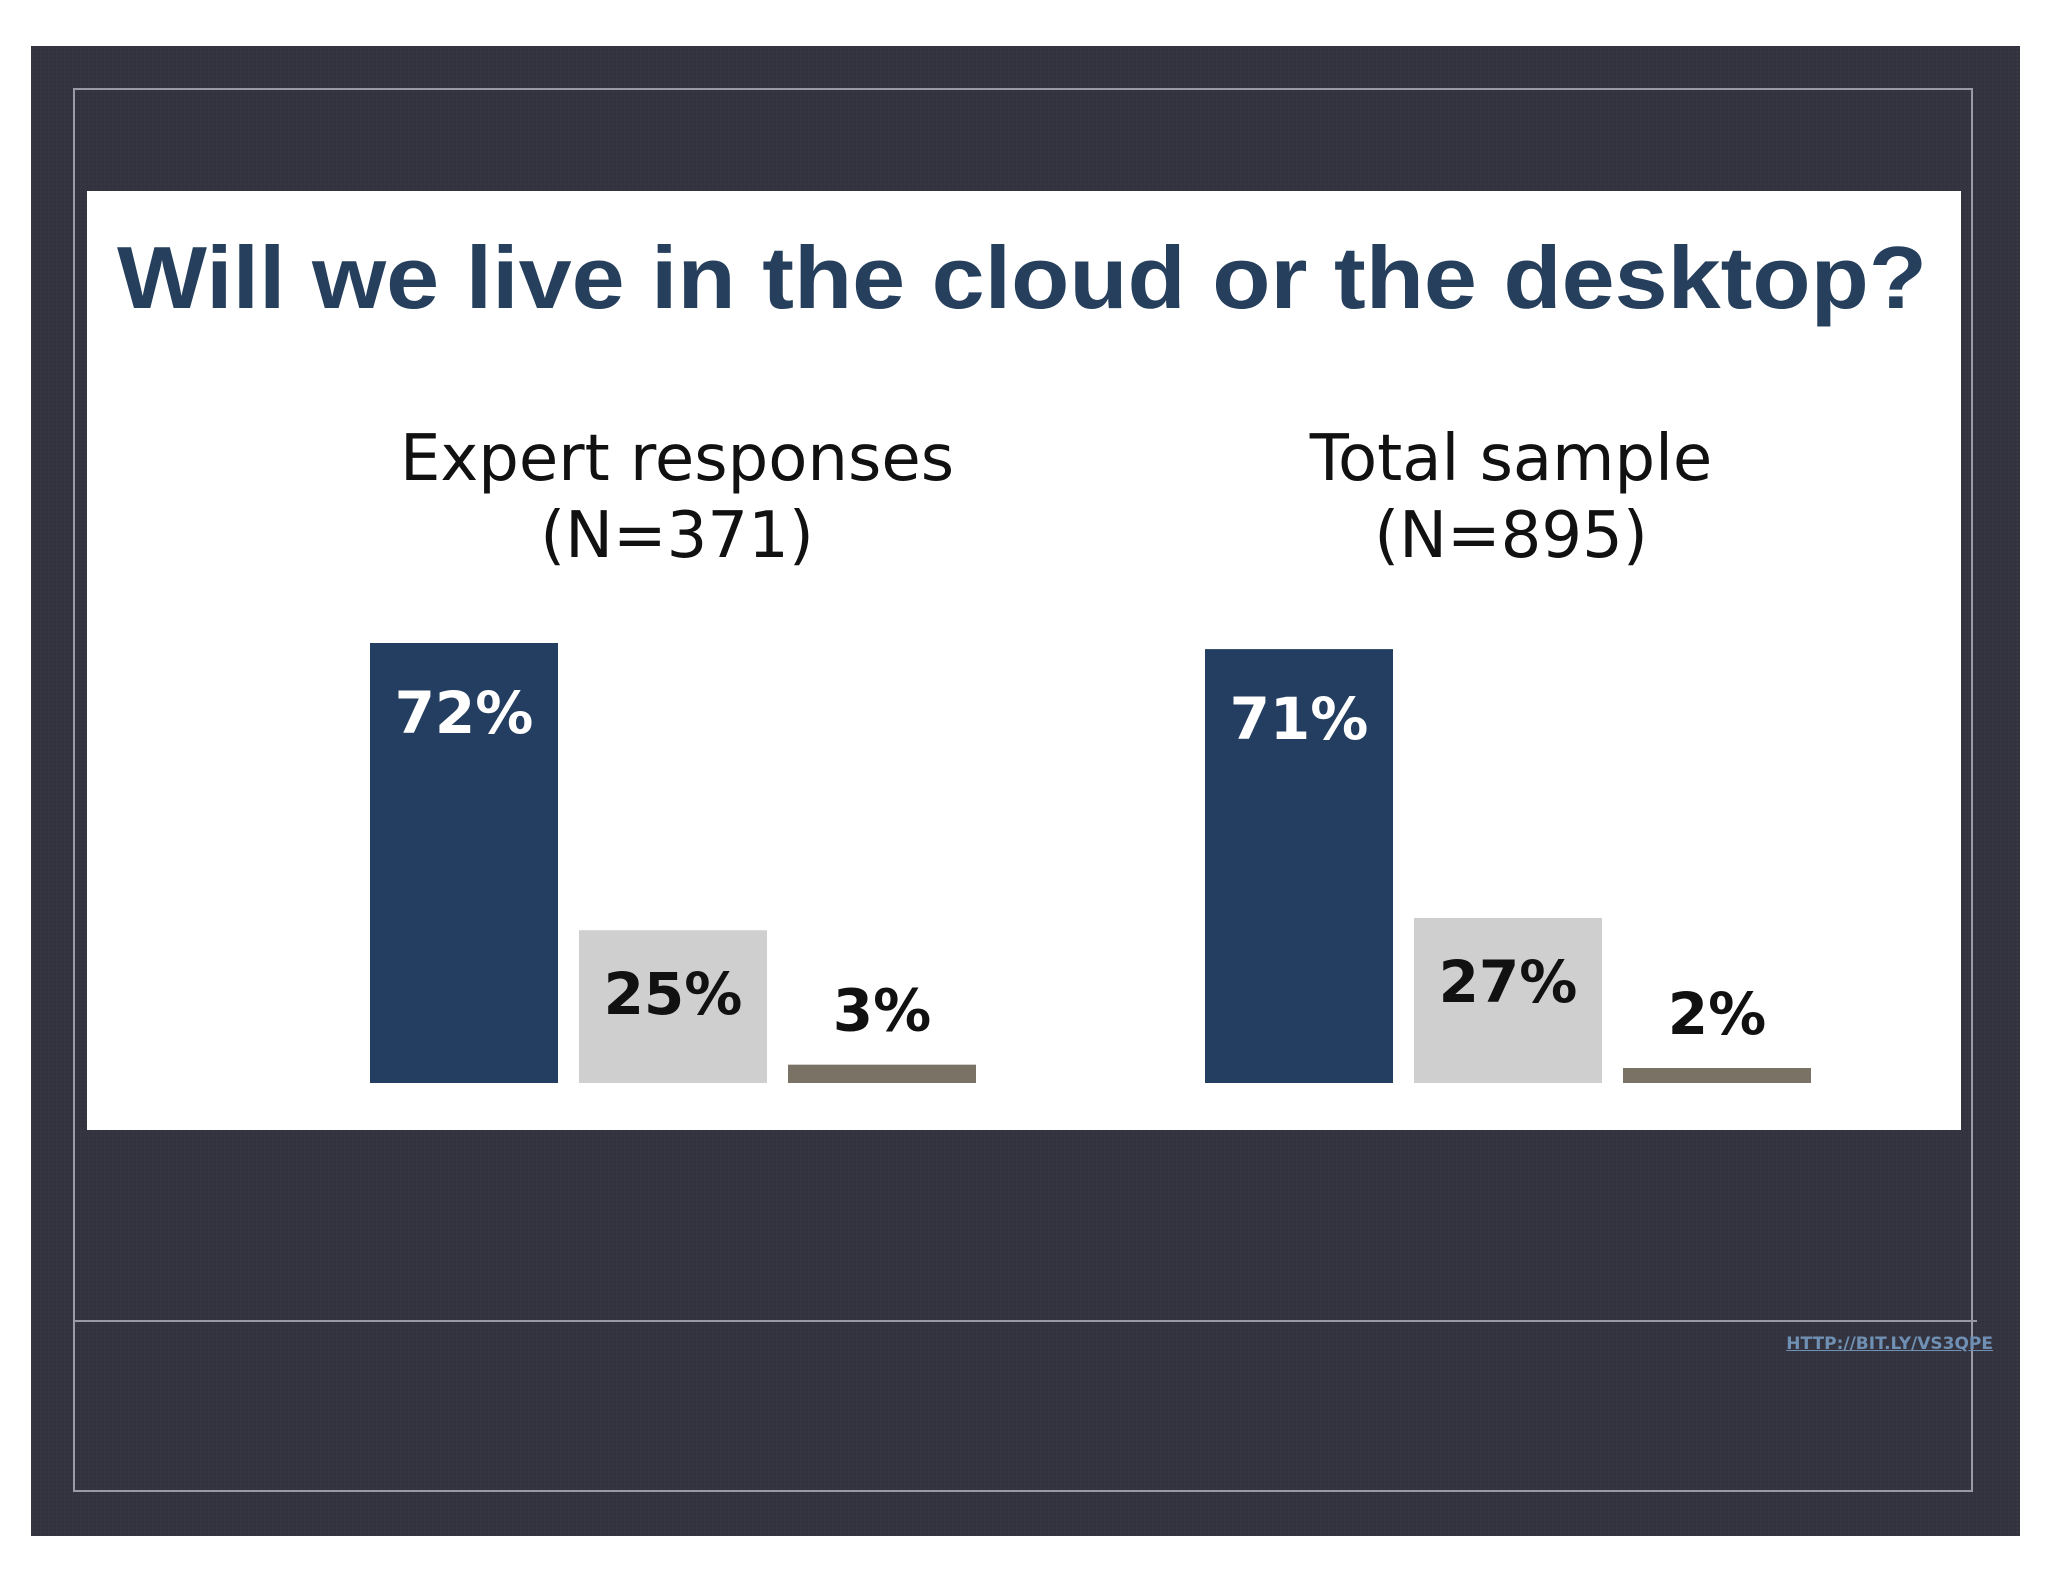  I want to click on bar-label-group1-2: 25%, so click(673, 994).